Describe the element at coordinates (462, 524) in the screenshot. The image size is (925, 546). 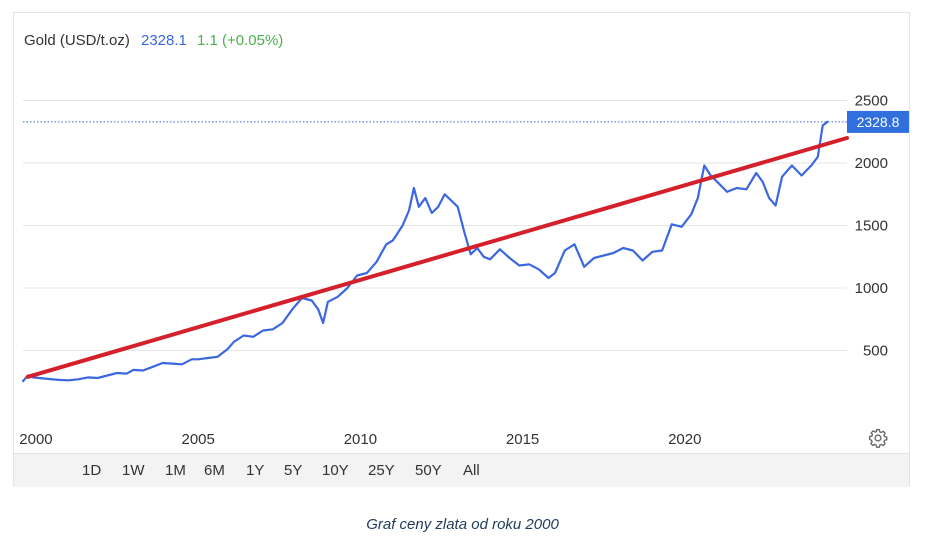
I see `figure-caption: Graf ceny zlata od roku 2000` at that location.